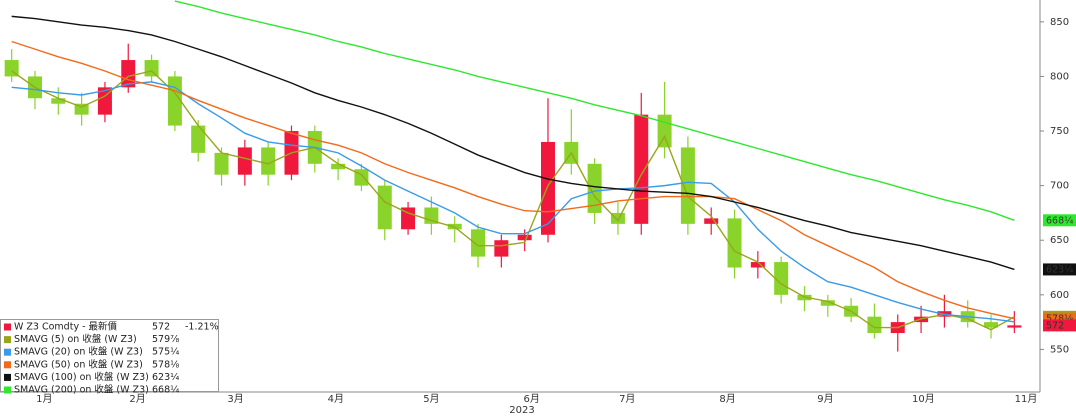  Describe the element at coordinates (44, 399) in the screenshot. I see `x-tick-label: 1月` at that location.